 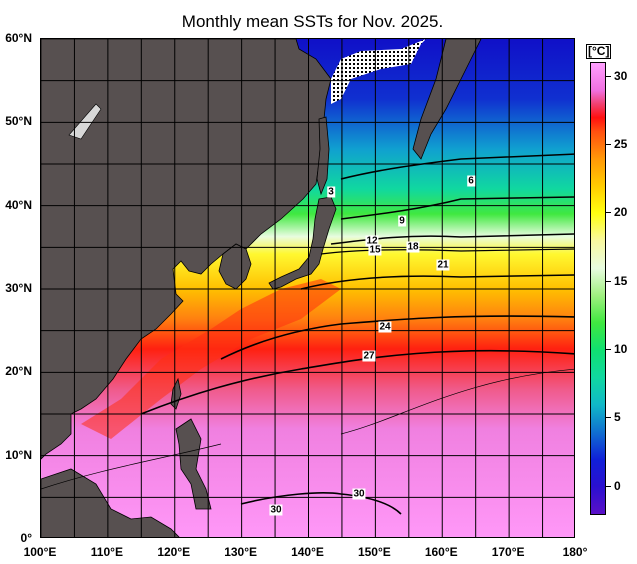 What do you see at coordinates (575, 552) in the screenshot?
I see `lon-label: 180°` at bounding box center [575, 552].